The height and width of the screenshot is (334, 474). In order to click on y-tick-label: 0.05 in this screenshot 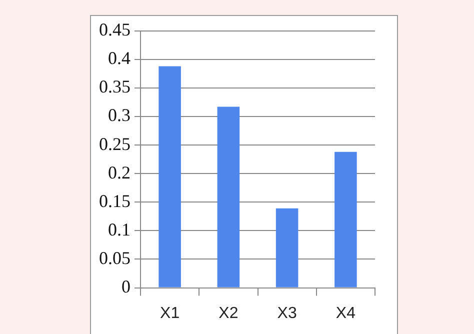, I will do `click(114, 258)`.